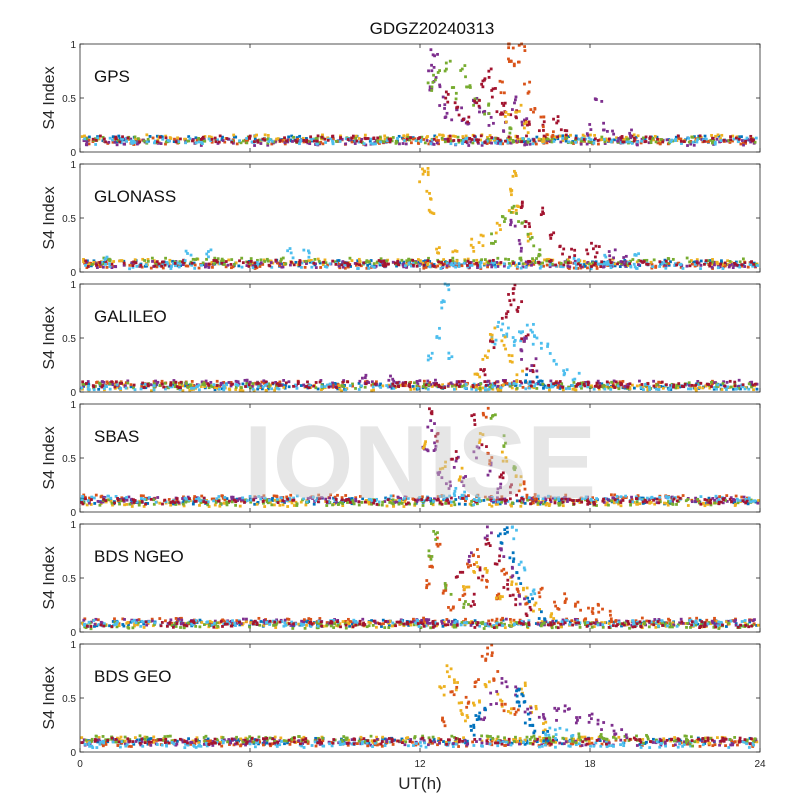  Describe the element at coordinates (49, 457) in the screenshot. I see `y-axis-label: S4 Index` at that location.